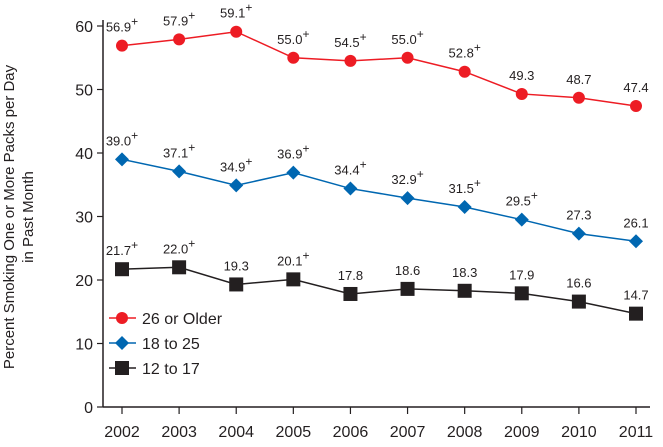 Image resolution: width=663 pixels, height=447 pixels. What do you see at coordinates (182, 319) in the screenshot?
I see `legend-label: 26 or Older` at bounding box center [182, 319].